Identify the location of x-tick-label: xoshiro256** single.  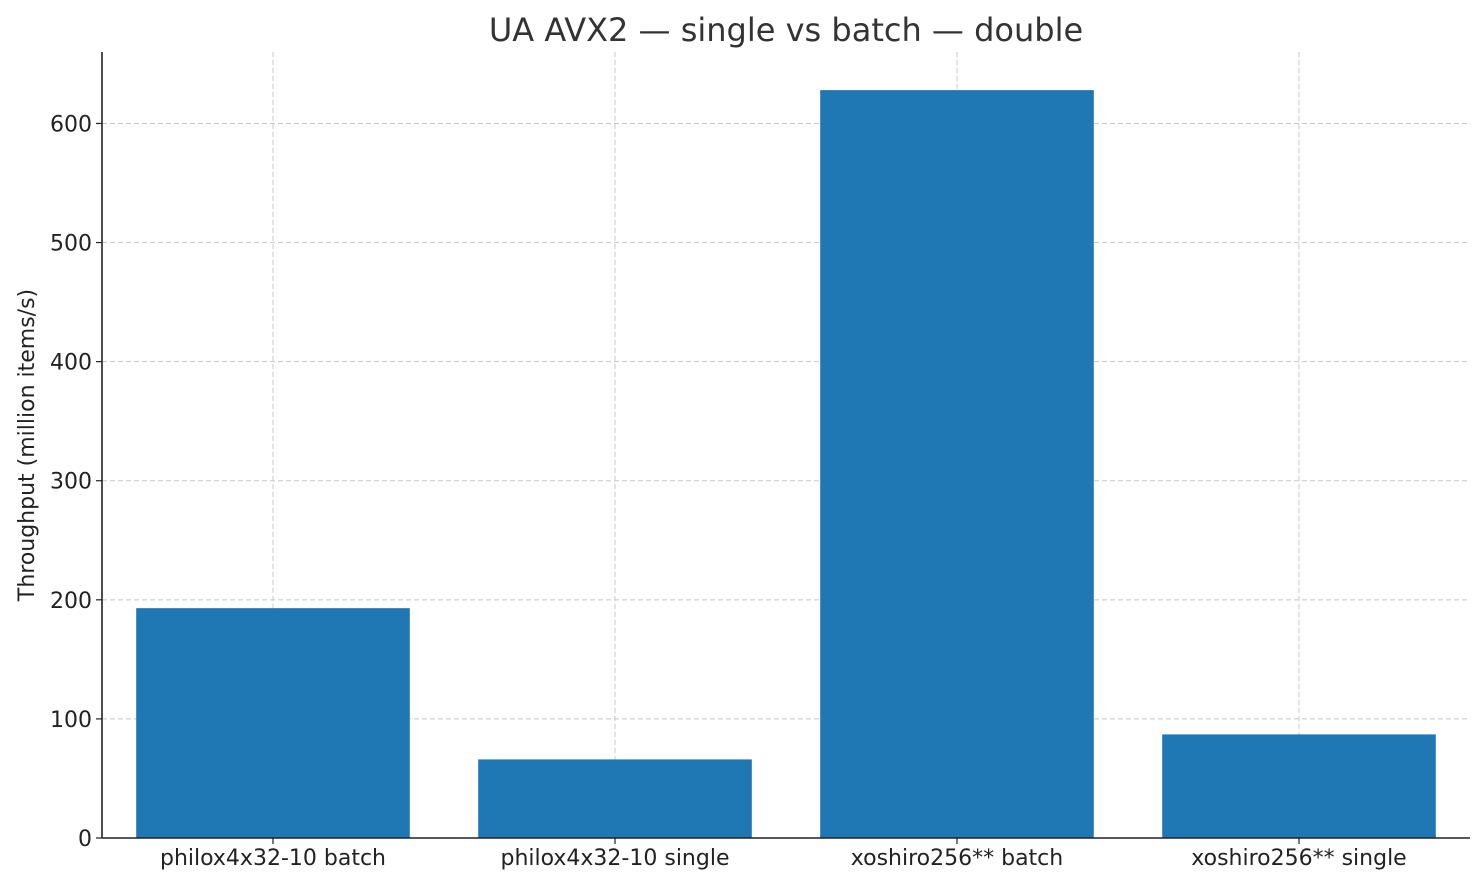
(1298, 858).